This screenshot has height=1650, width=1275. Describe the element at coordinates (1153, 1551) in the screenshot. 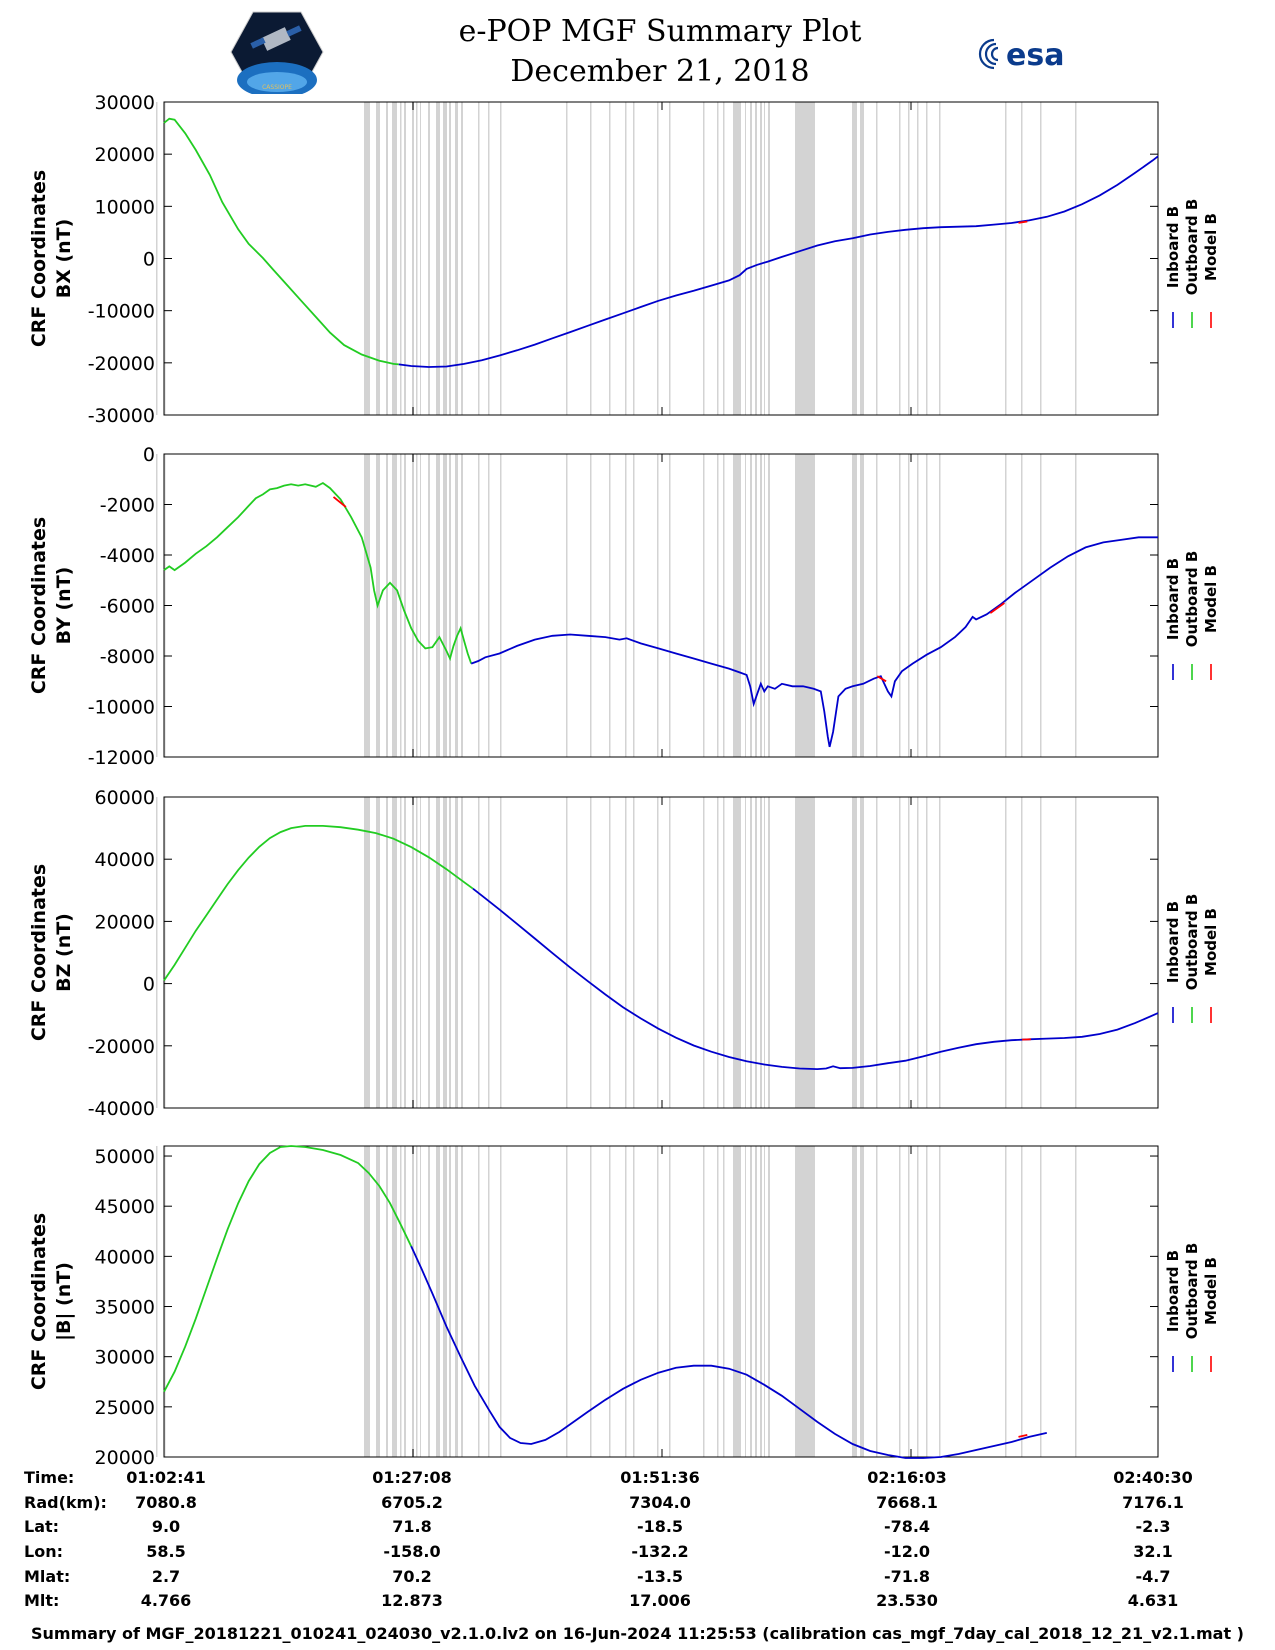

I see `table-cell: 32.1` at that location.